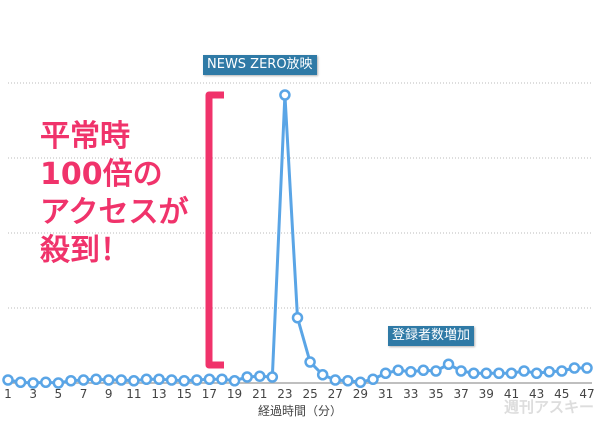 Image resolution: width=600 pixels, height=426 pixels. What do you see at coordinates (133, 394) in the screenshot?
I see `x-tick-label: 11` at bounding box center [133, 394].